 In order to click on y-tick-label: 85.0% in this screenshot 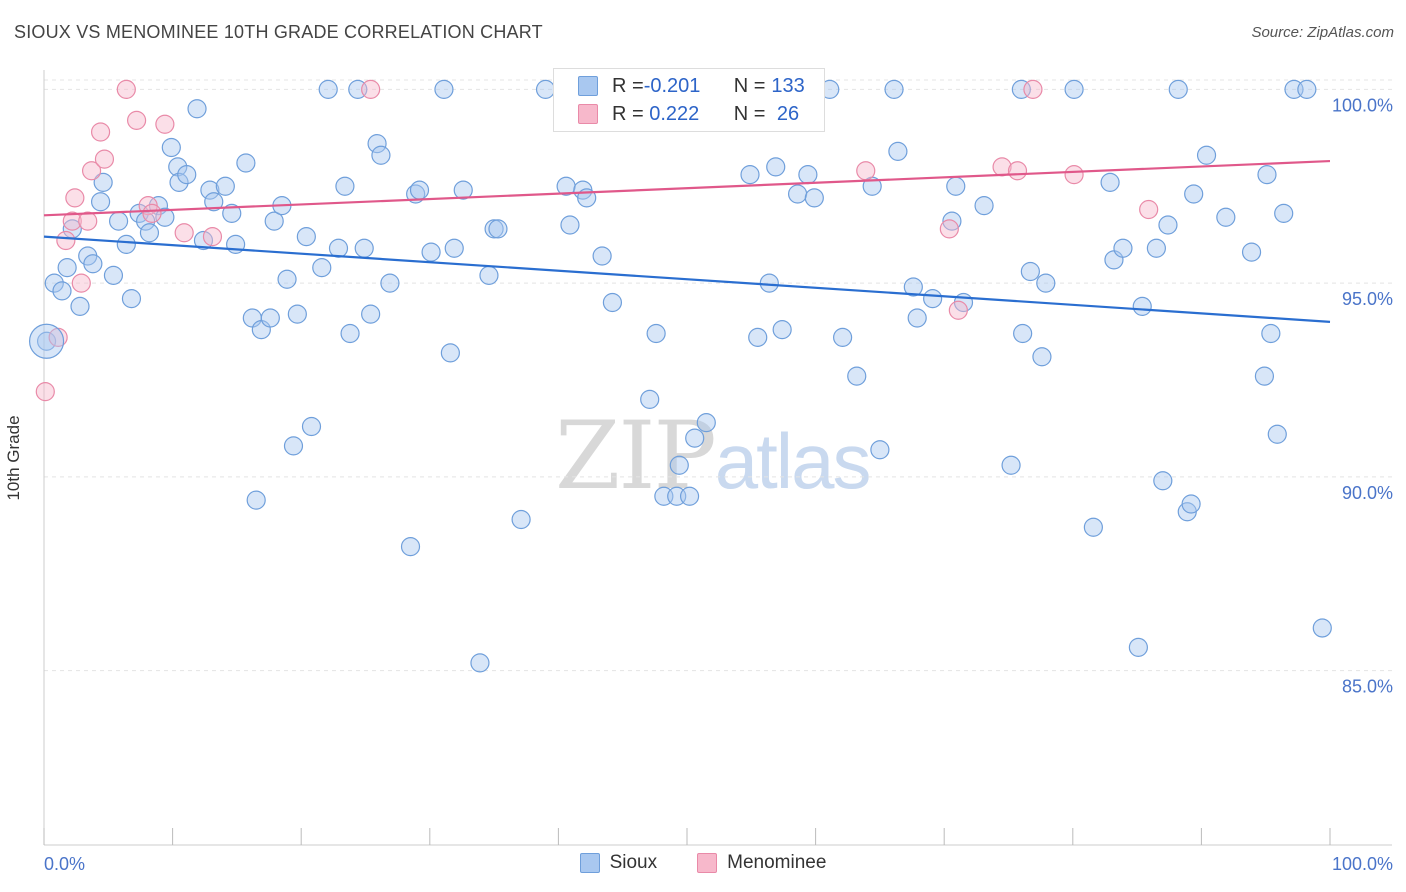, I will do `click(1367, 687)`.